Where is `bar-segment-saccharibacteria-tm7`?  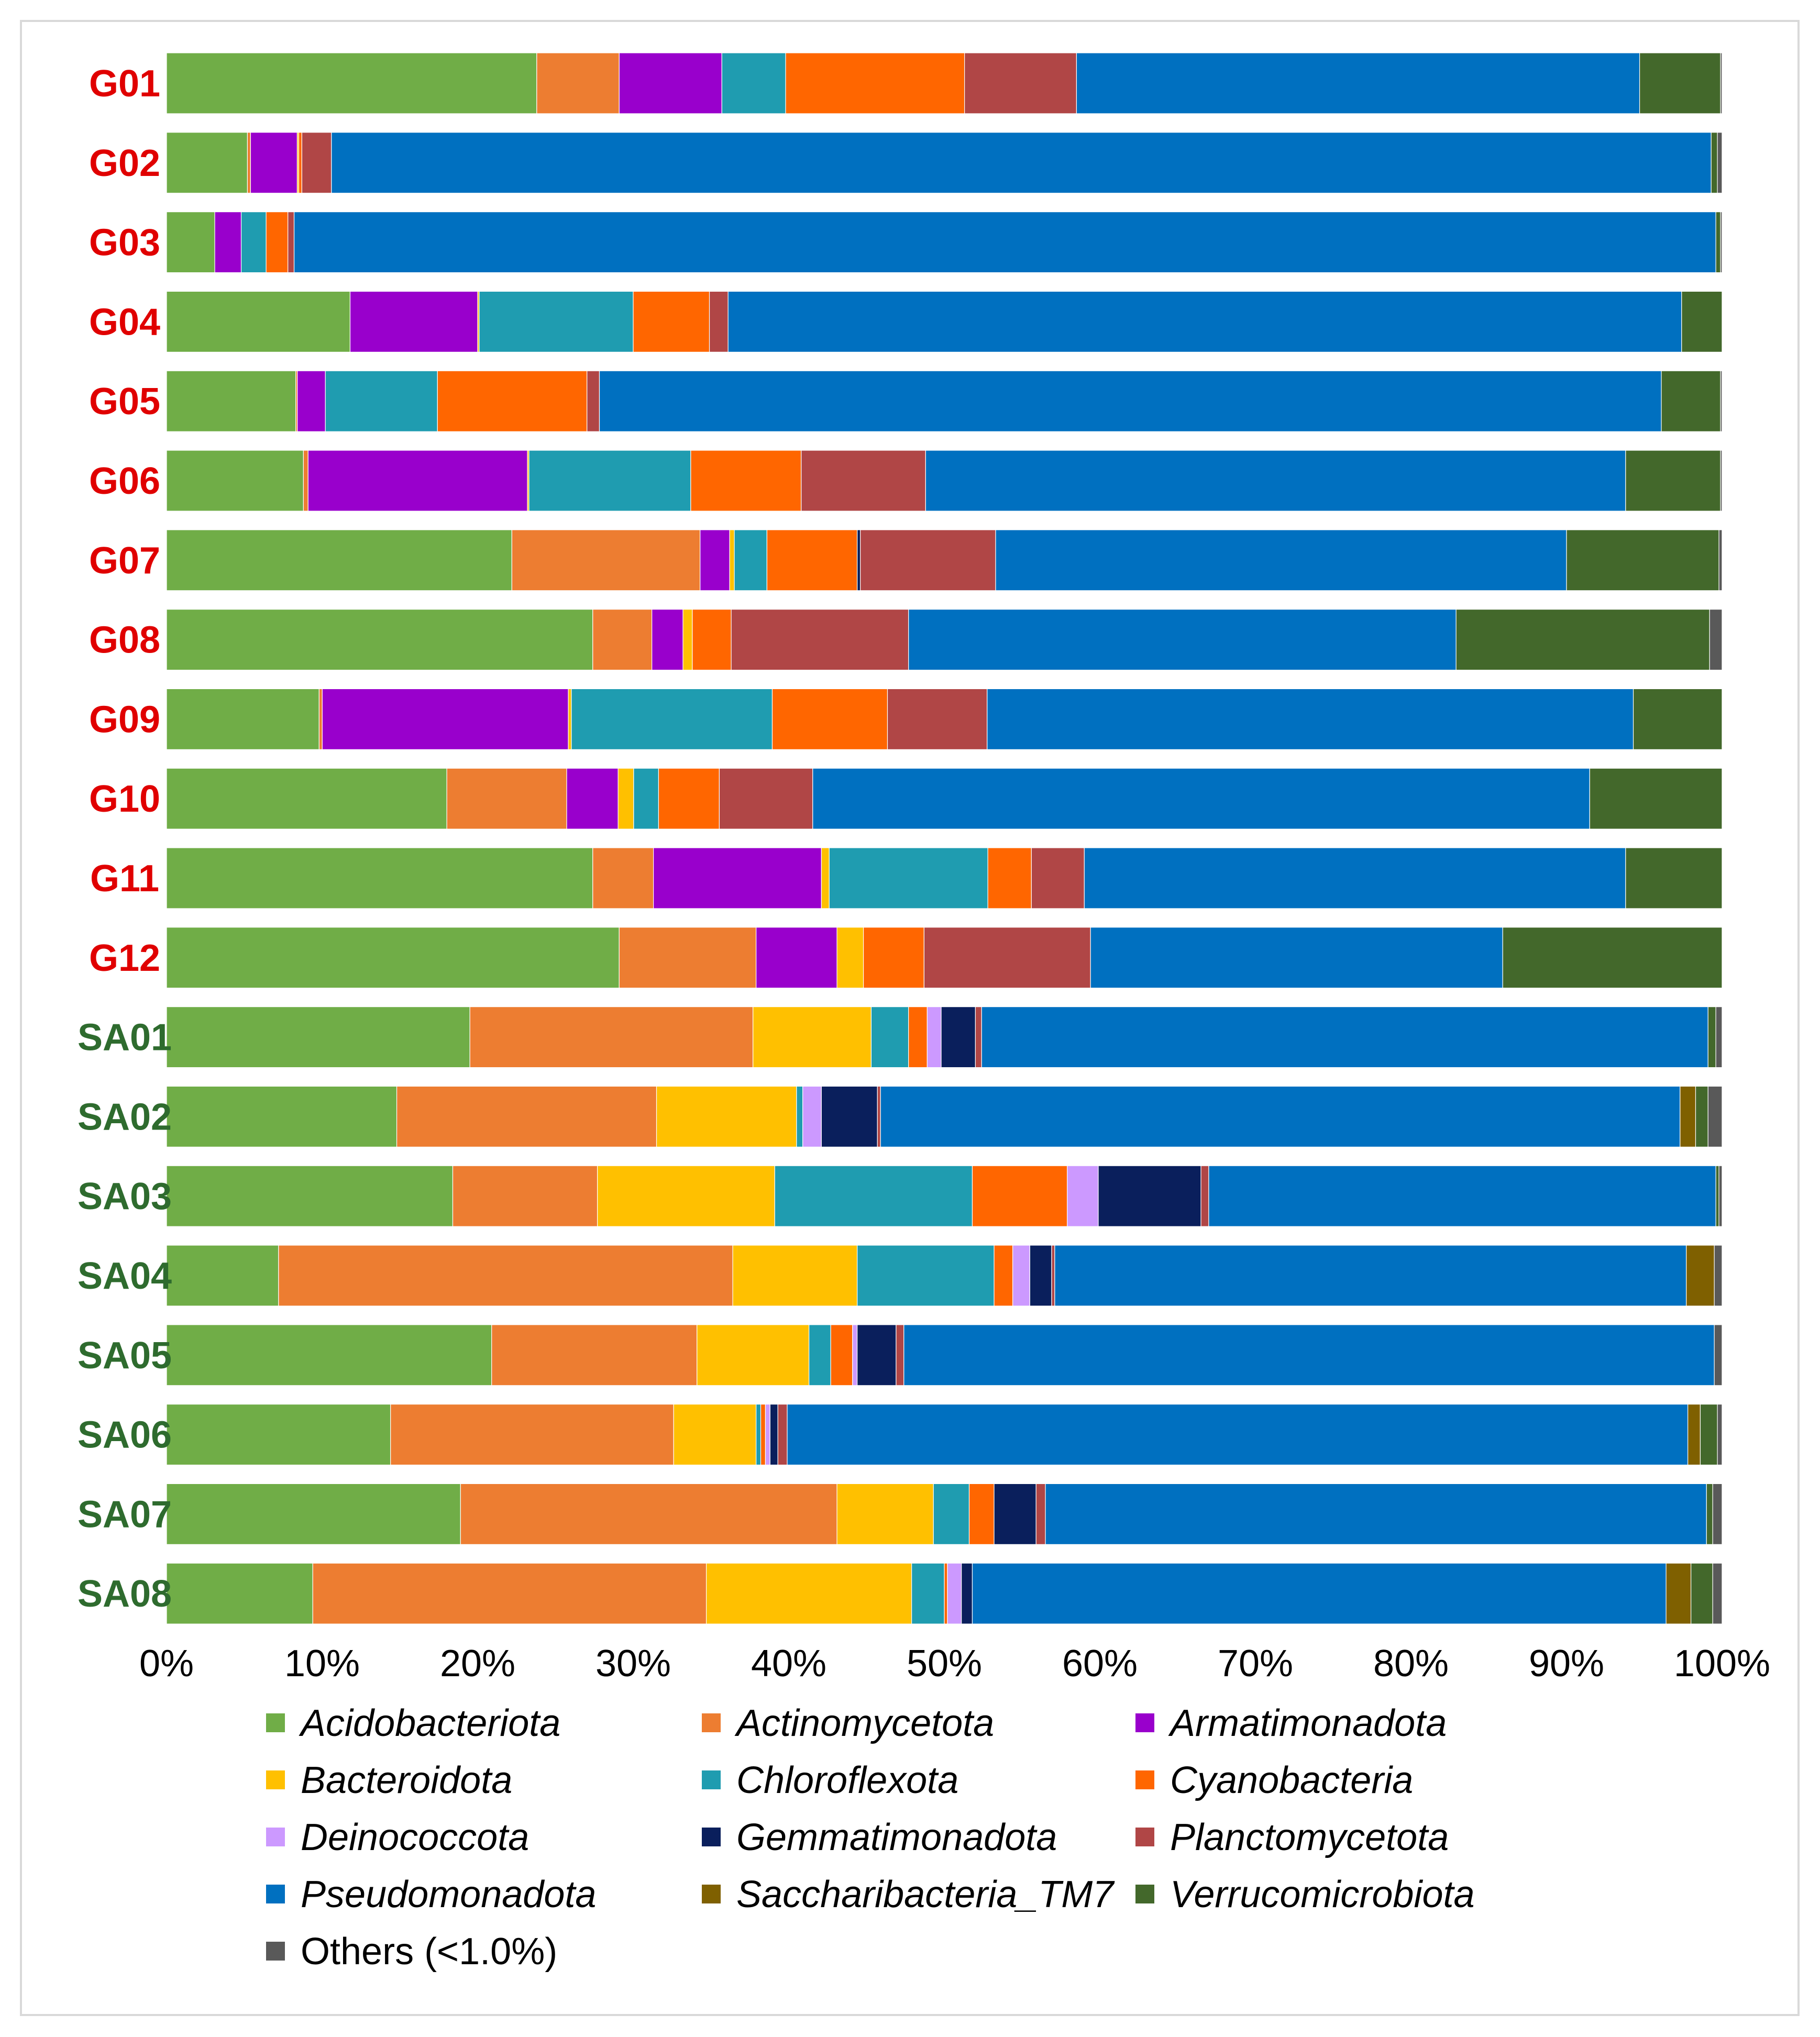
bar-segment-saccharibacteria-tm7 is located at coordinates (1694, 1435).